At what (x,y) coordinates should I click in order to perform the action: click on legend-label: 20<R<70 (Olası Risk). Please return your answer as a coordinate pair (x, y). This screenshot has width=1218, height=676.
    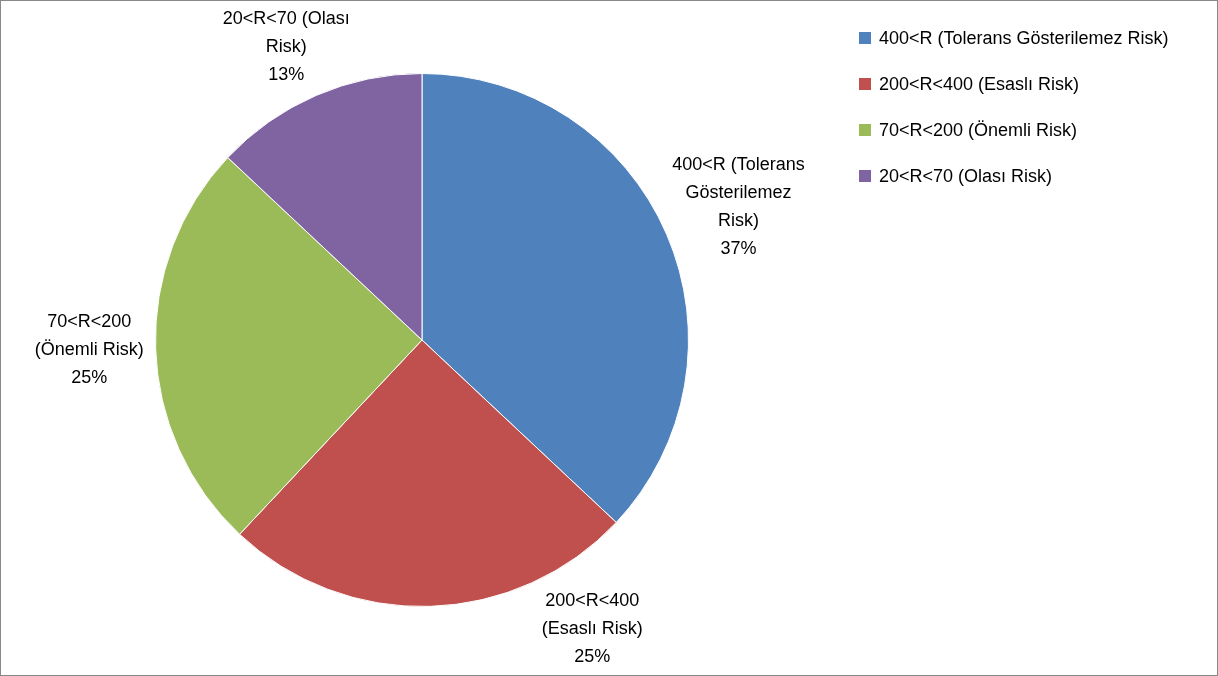
    Looking at the image, I should click on (966, 176).